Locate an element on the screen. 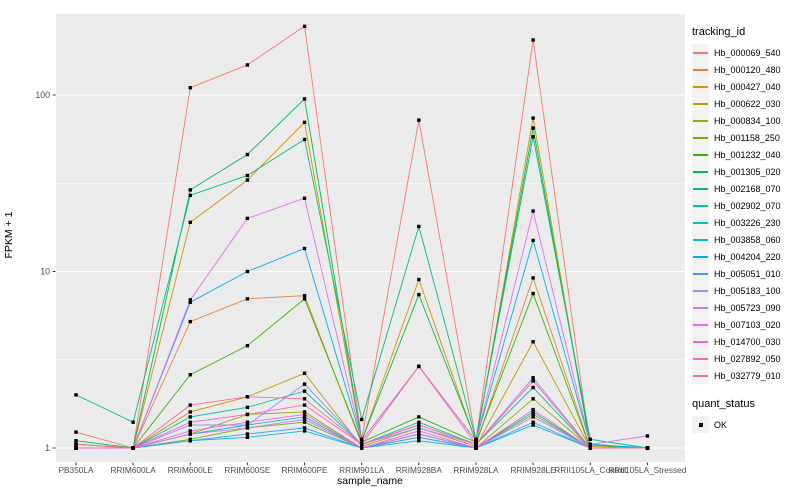  legend-entry-label: Hb_000120_480 is located at coordinates (747, 69).